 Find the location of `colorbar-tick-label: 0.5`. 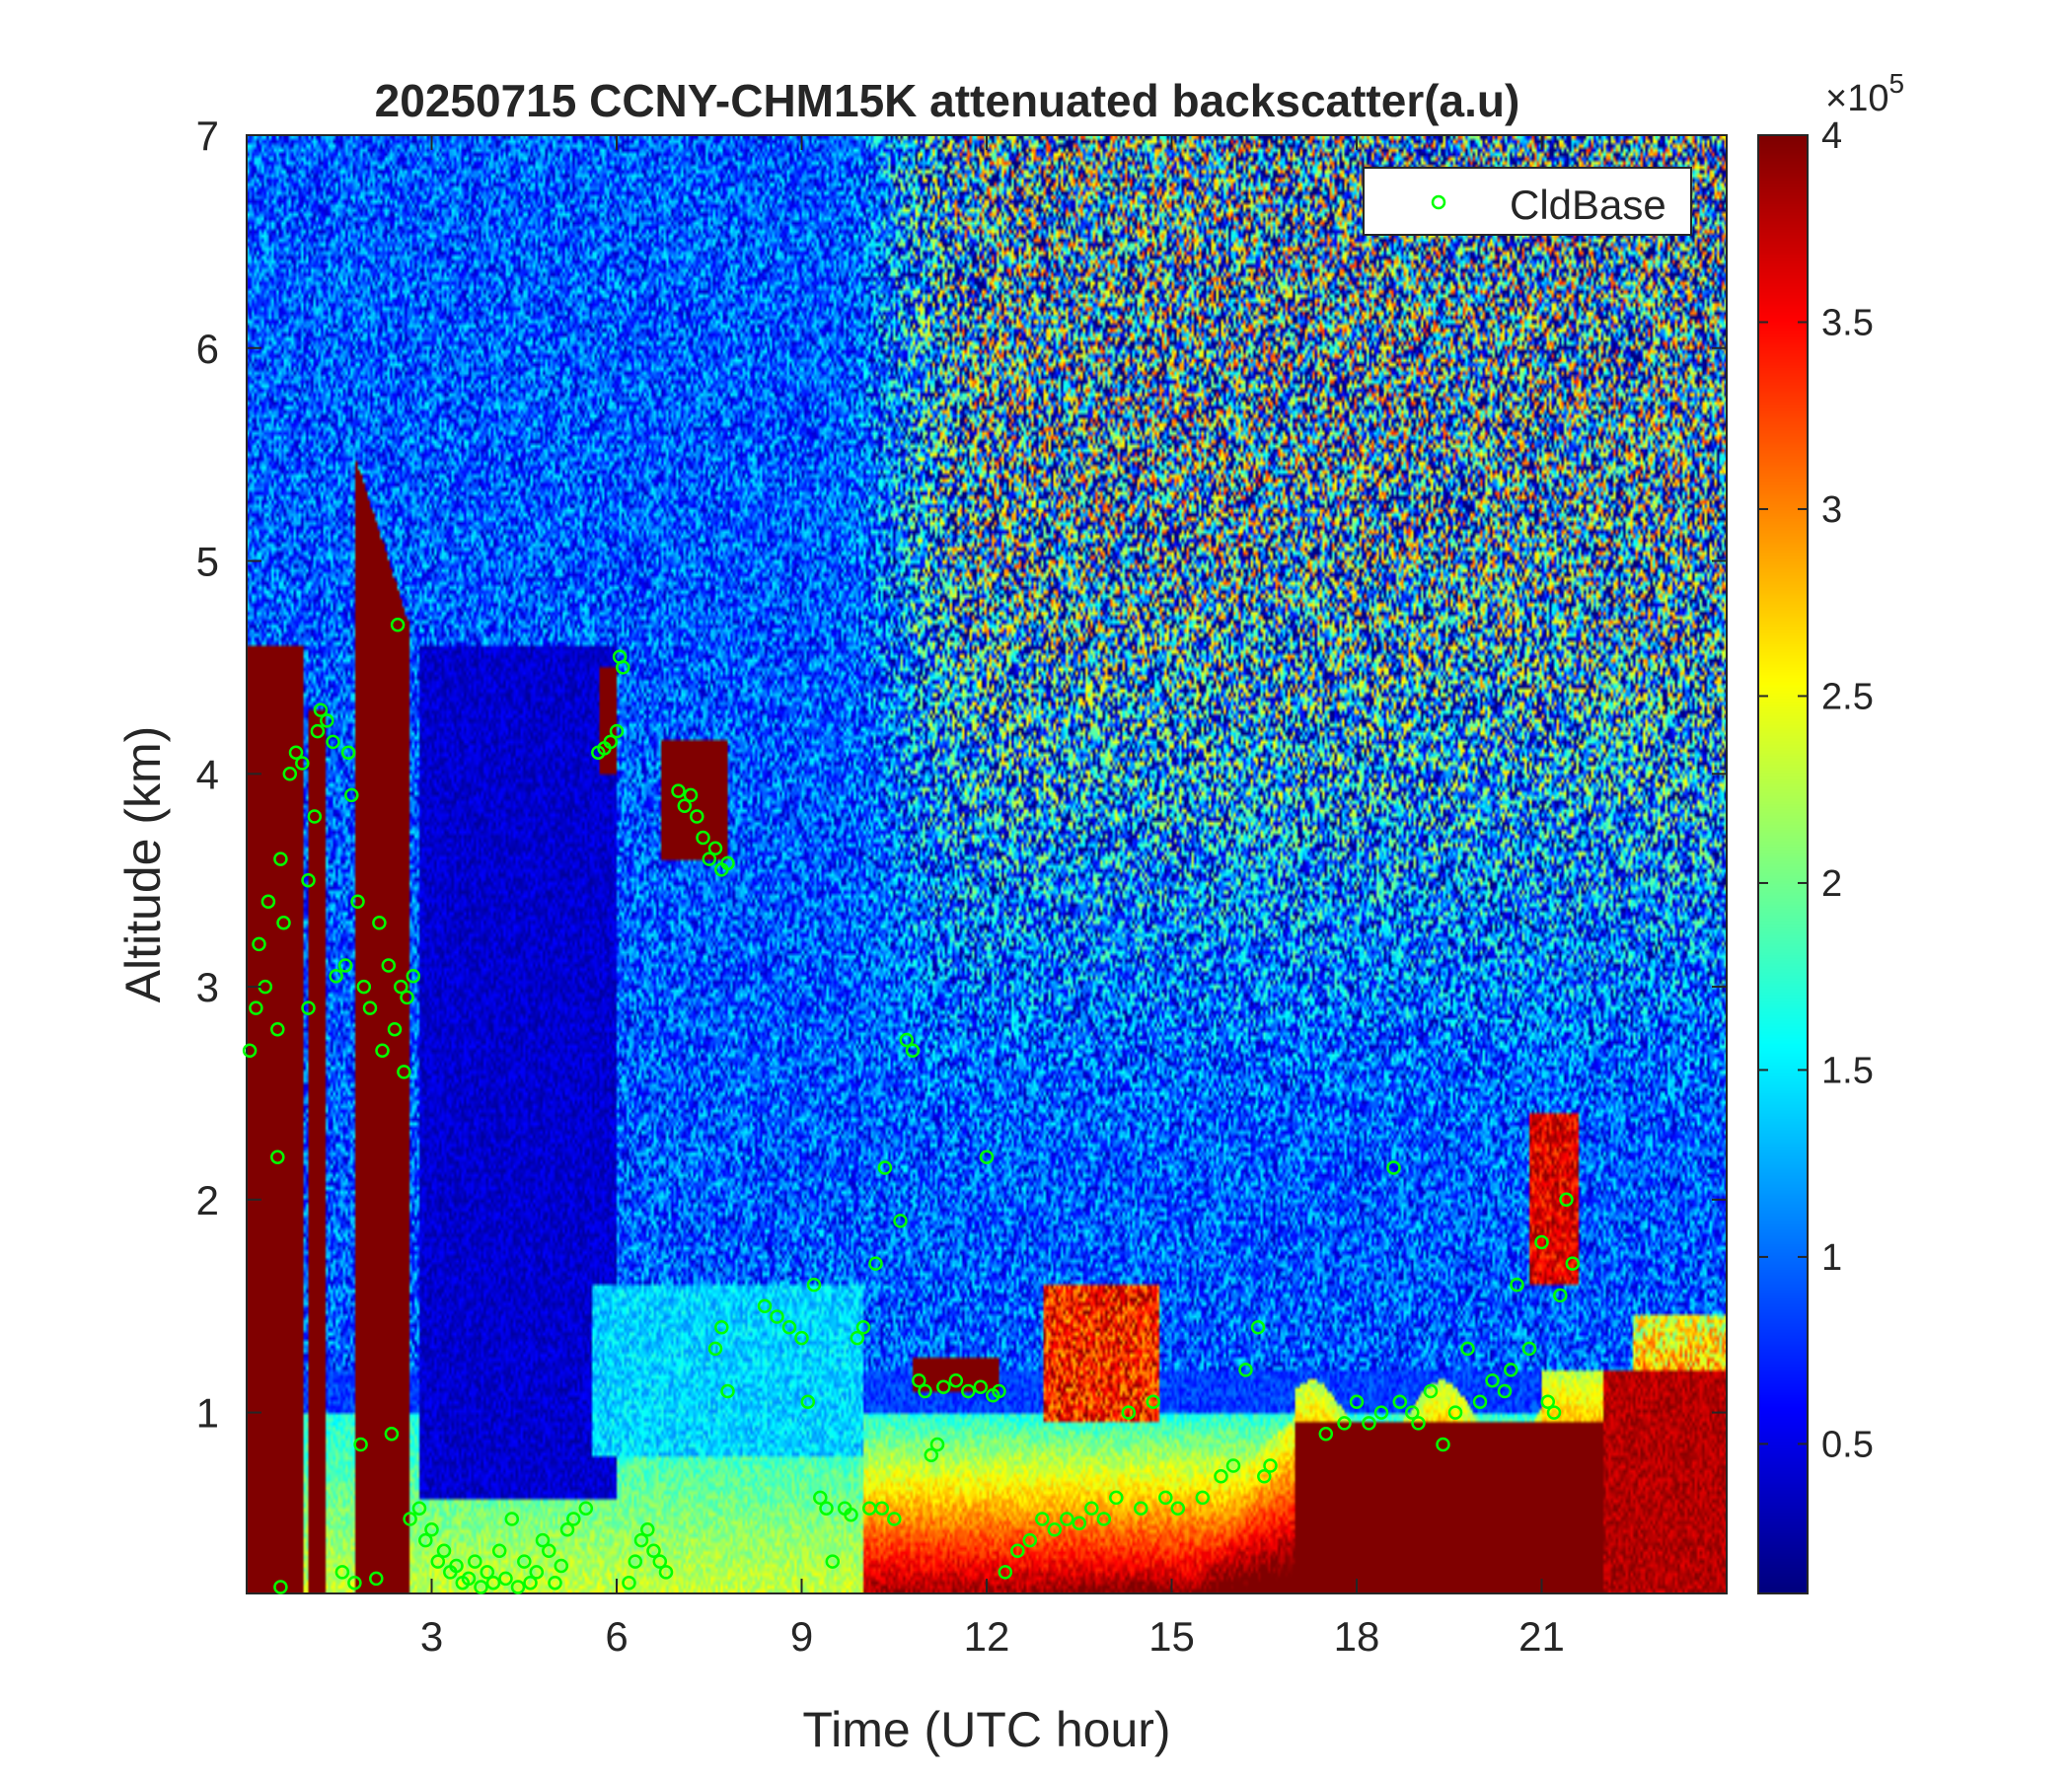

colorbar-tick-label: 0.5 is located at coordinates (1848, 1445).